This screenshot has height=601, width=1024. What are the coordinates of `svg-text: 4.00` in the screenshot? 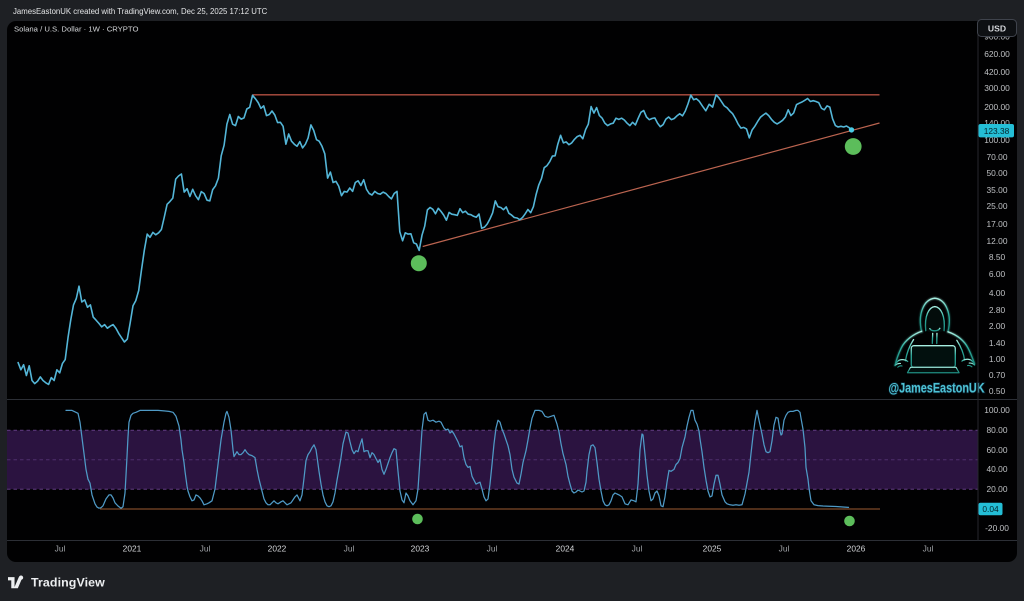 It's located at (997, 293).